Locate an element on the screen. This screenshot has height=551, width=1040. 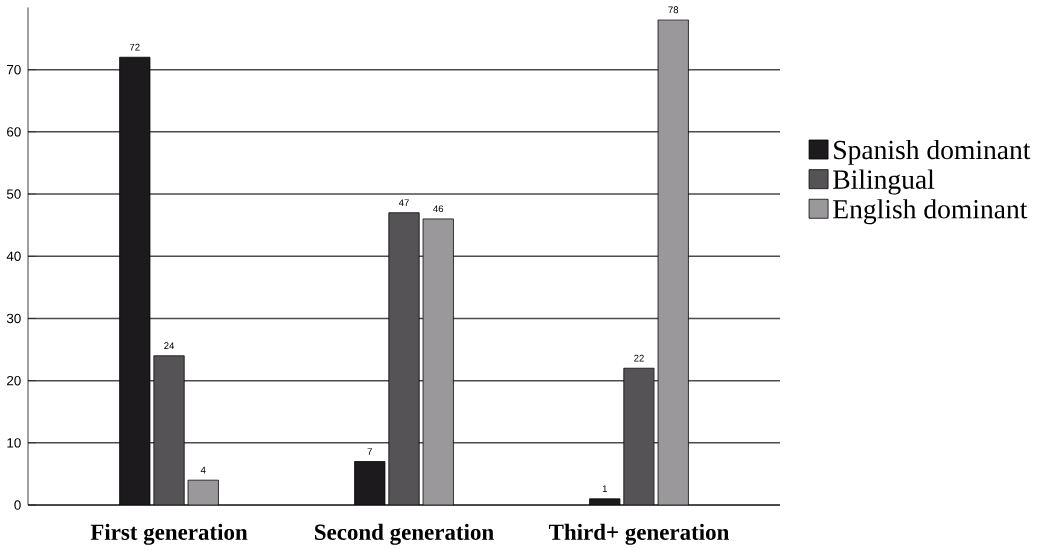
y-tick-label: 70 is located at coordinates (14, 69).